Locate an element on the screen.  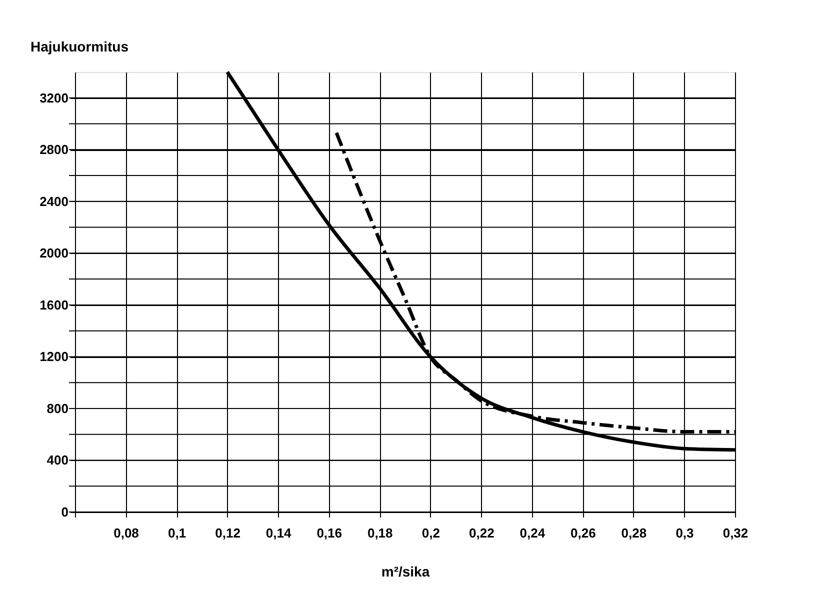
y-tick-label: 3200 is located at coordinates (54, 98).